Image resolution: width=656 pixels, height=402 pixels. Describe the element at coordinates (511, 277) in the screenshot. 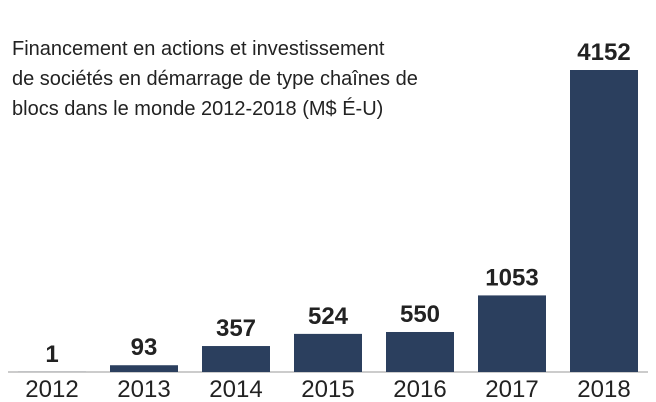

I see `value-label: 1053` at that location.